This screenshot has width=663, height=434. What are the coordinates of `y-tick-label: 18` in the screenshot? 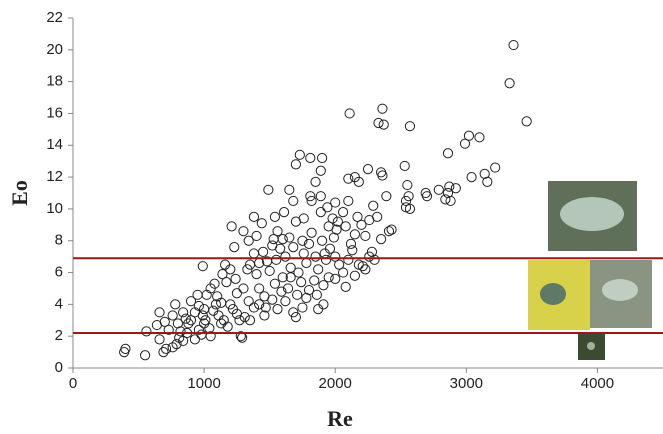 It's located at (54, 81).